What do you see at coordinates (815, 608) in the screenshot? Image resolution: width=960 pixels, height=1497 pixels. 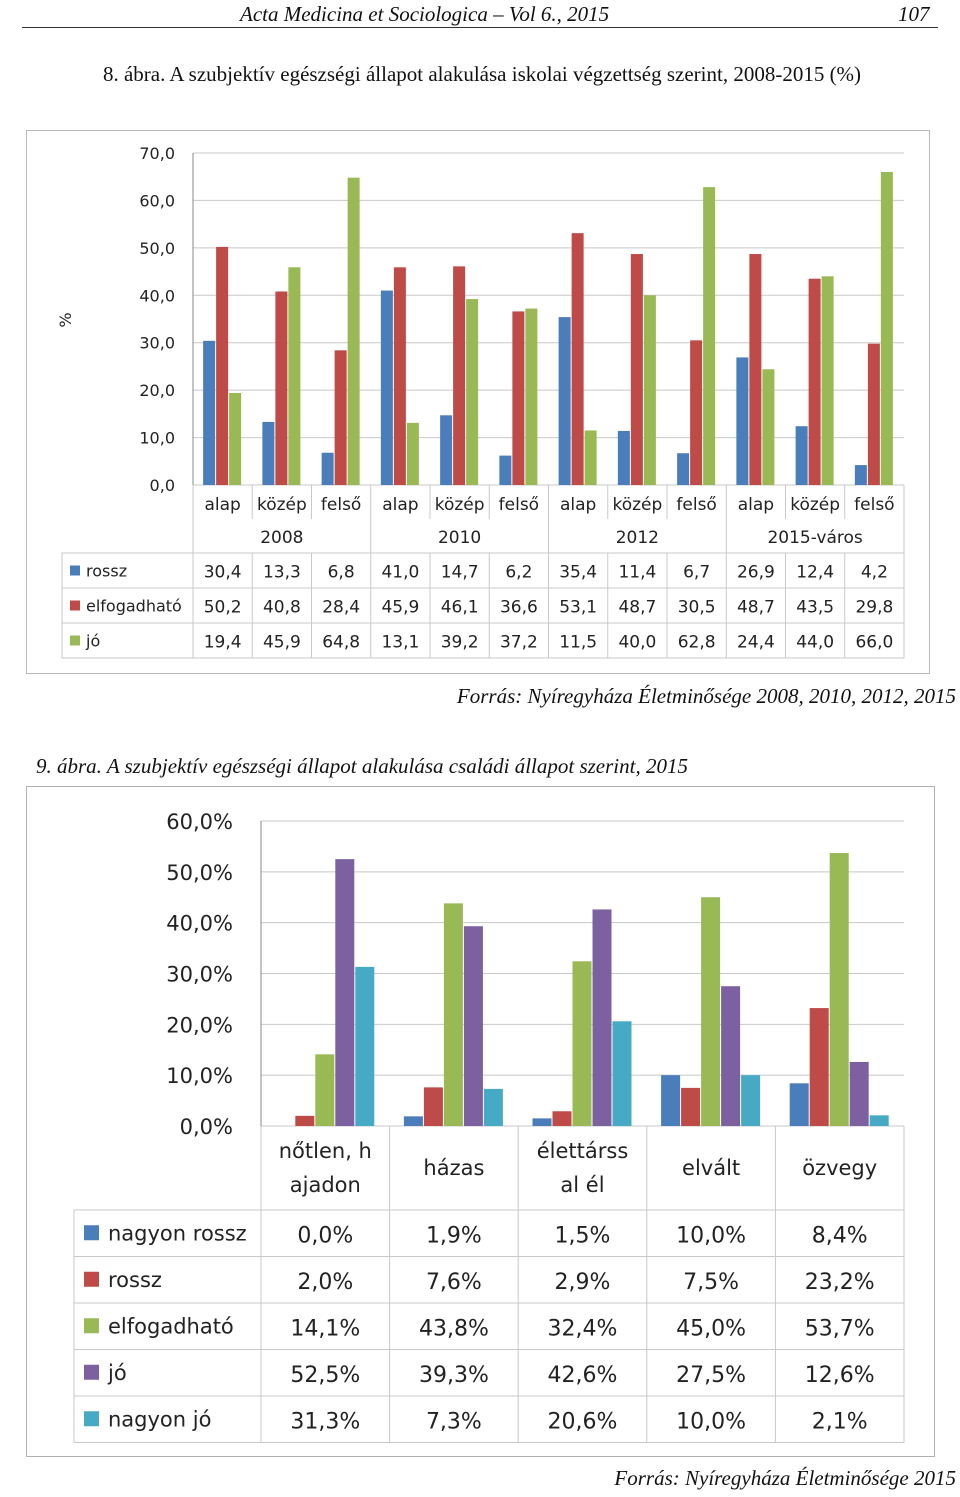 I see `chart1-table-cell: 43,5` at bounding box center [815, 608].